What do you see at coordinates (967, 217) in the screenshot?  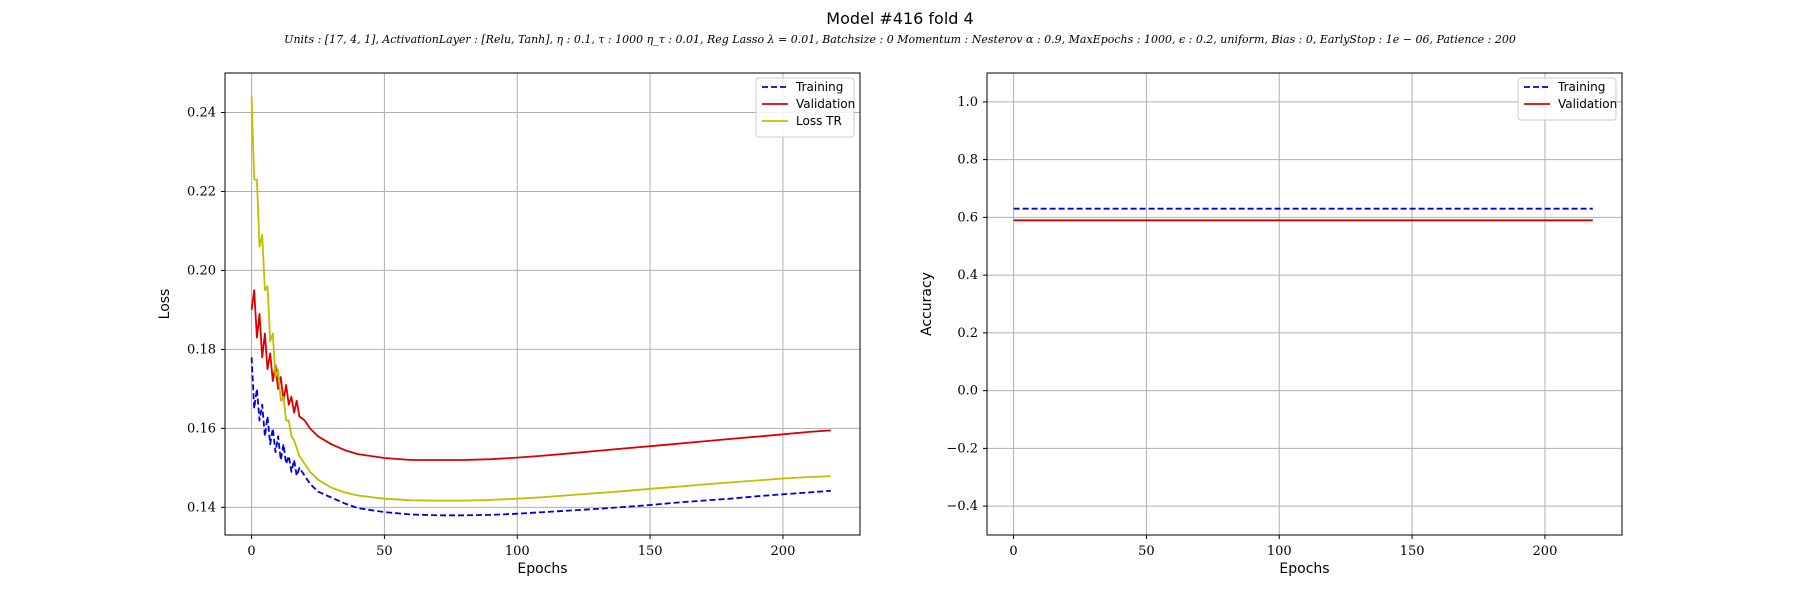 I see `y-tick-label: 0.6` at bounding box center [967, 217].